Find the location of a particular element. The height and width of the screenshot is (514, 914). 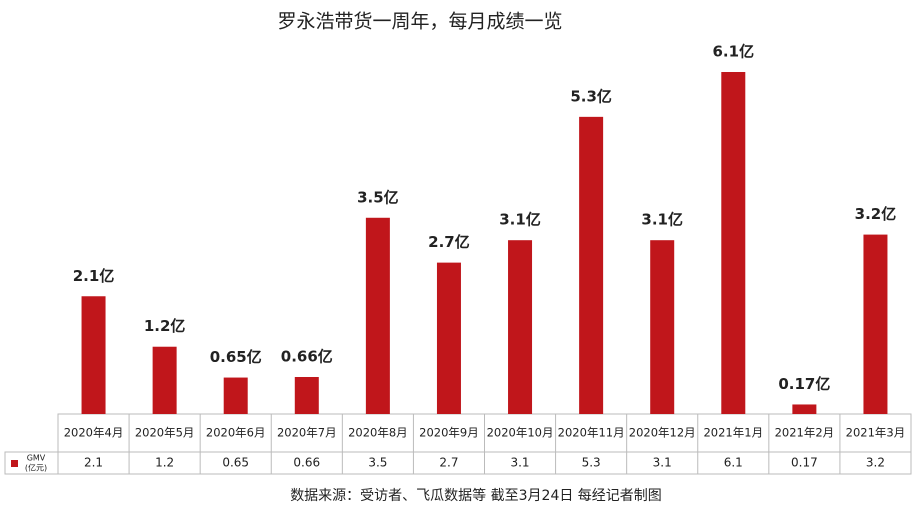

table-value: 3.5 is located at coordinates (377, 463).